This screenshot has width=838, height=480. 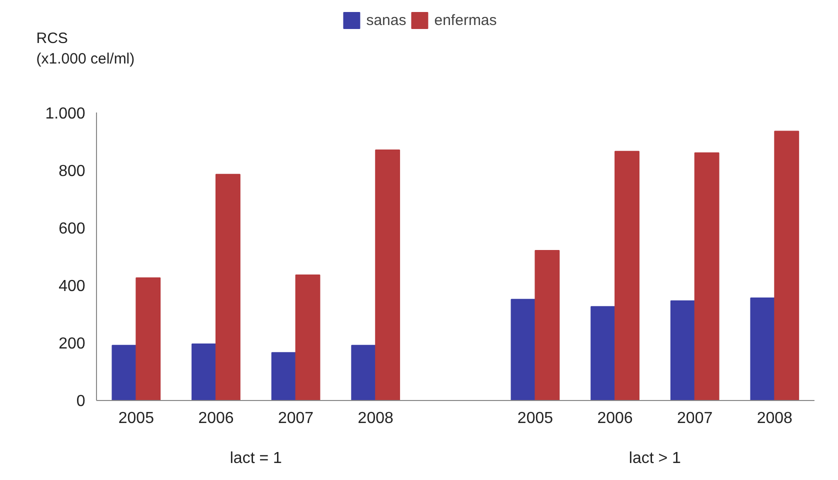 What do you see at coordinates (72, 344) in the screenshot?
I see `y-tick-label: 200` at bounding box center [72, 344].